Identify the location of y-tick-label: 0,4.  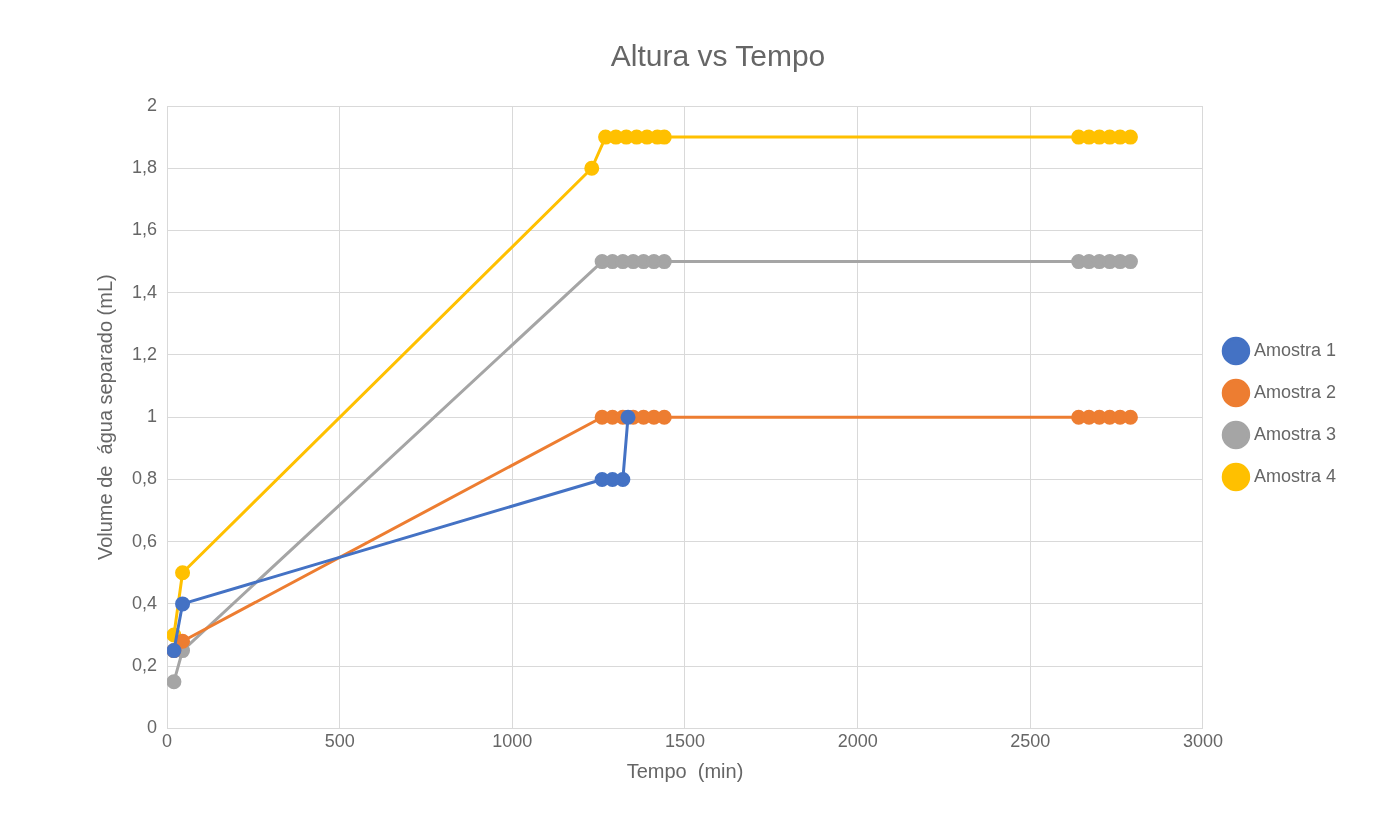
(144, 602).